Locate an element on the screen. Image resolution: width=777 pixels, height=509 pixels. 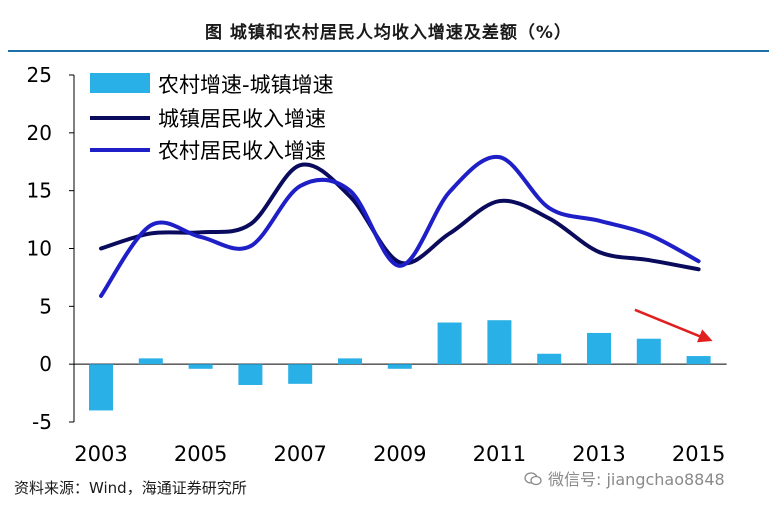
wechat-icon is located at coordinates (533, 479).